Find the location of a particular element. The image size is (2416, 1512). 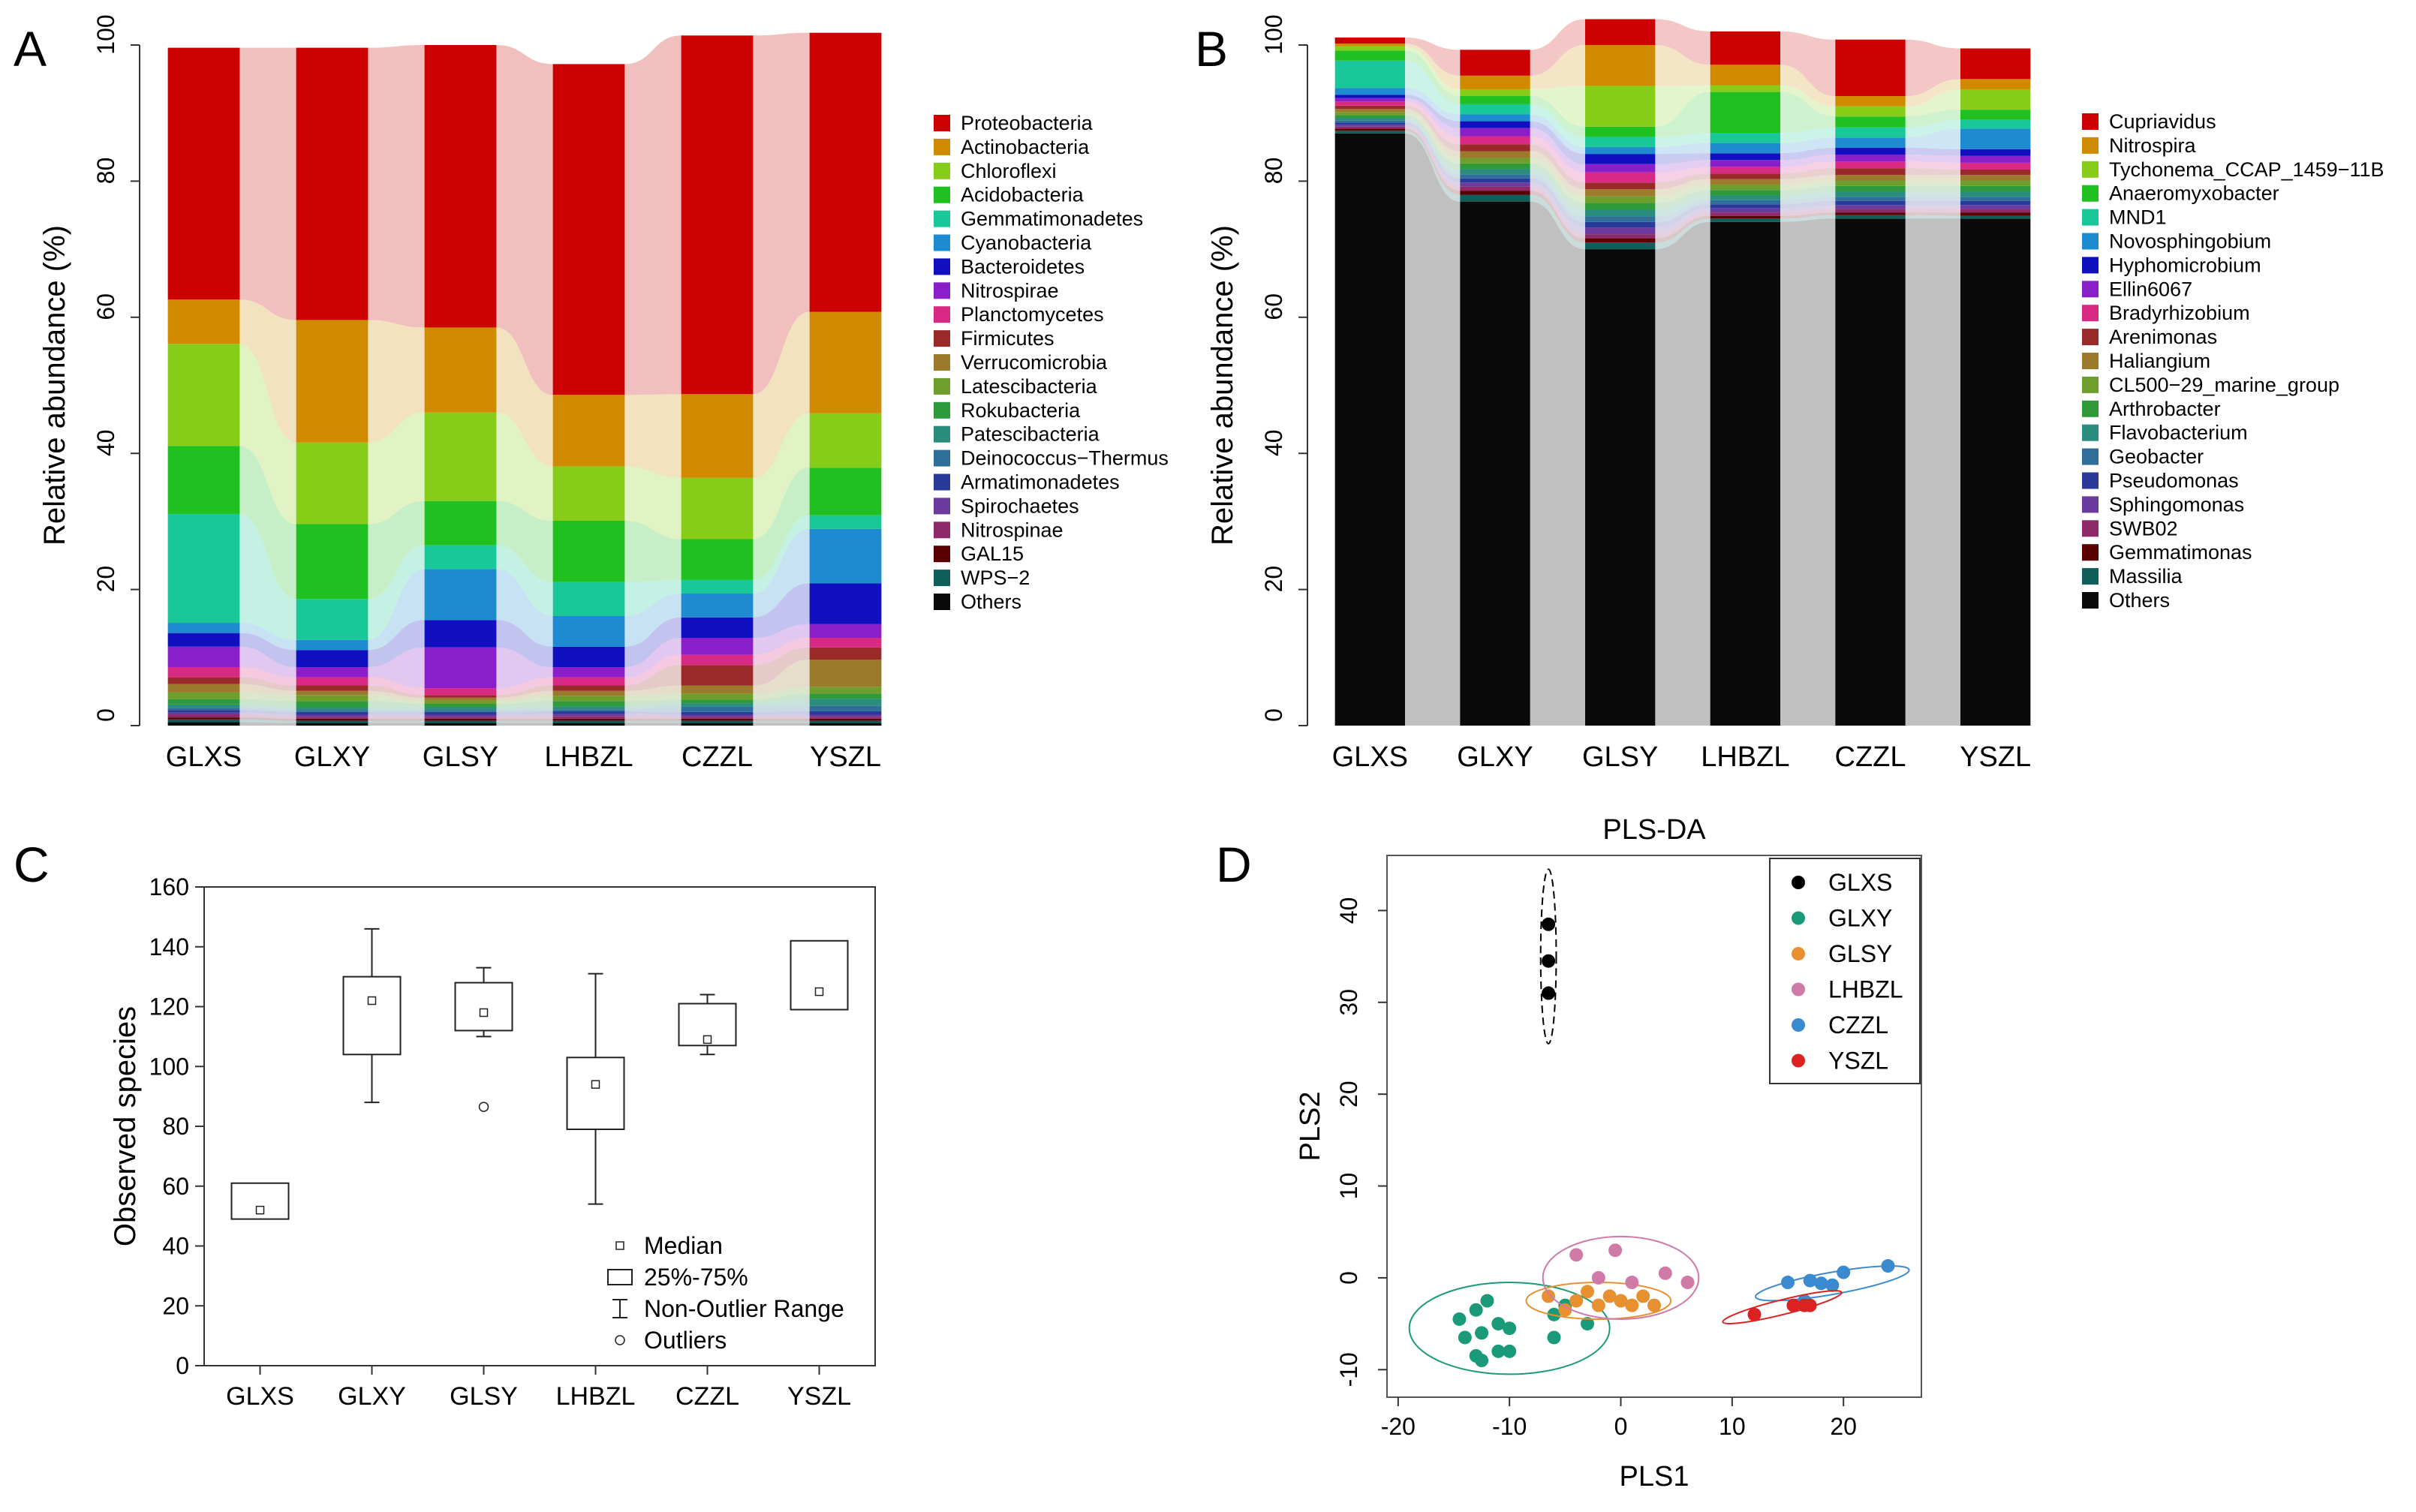

bar-spirochaetes-glsy is located at coordinates (461, 715).